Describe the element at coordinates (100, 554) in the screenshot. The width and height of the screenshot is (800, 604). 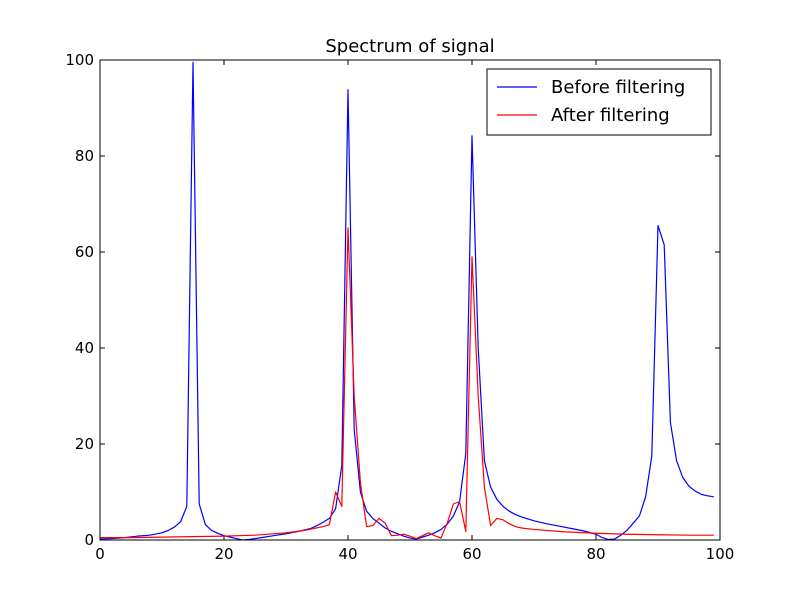
I see `x-tick-label: 0` at that location.